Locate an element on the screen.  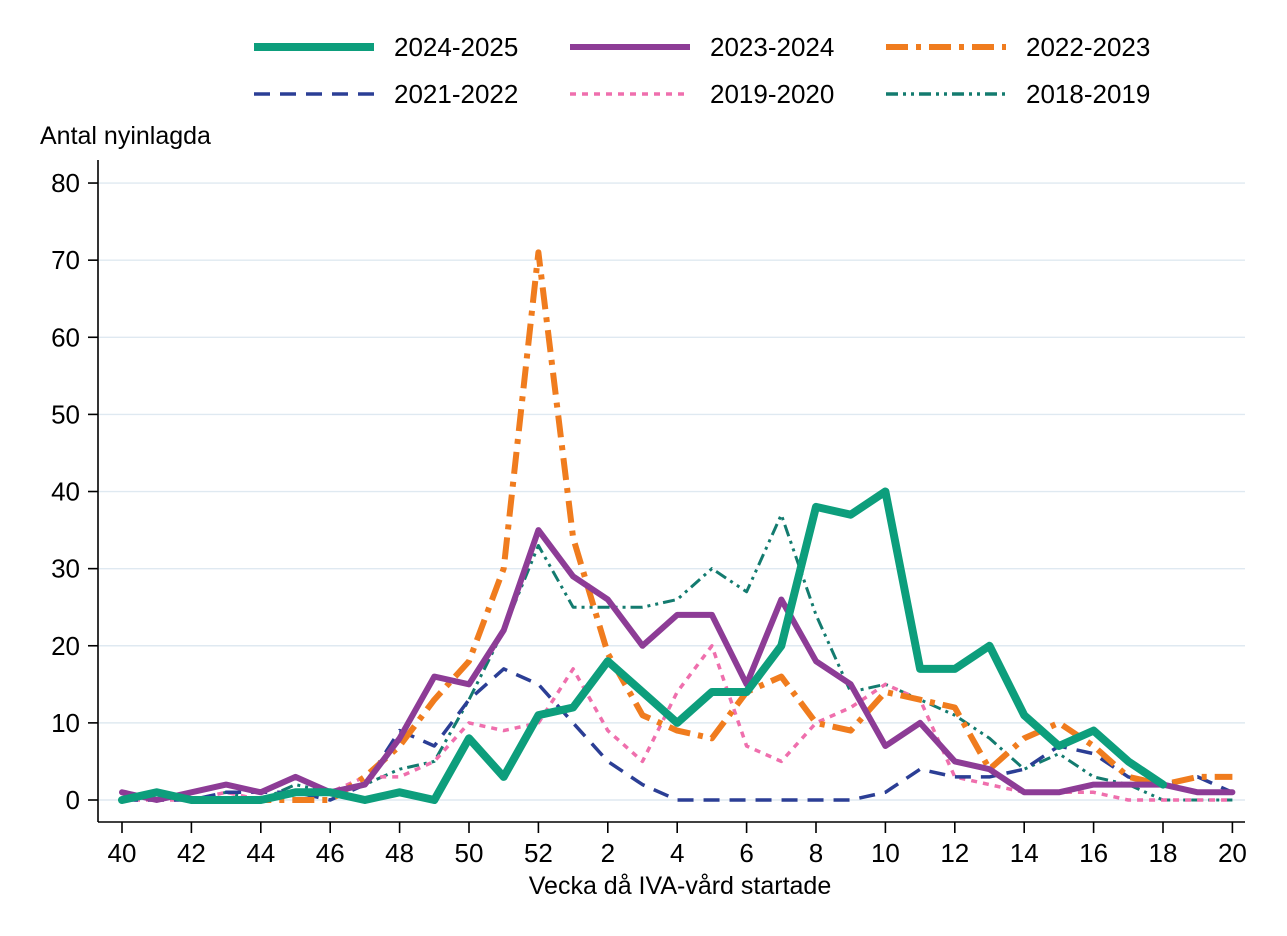
legend-swatch-2018-2019 is located at coordinates (946, 94).